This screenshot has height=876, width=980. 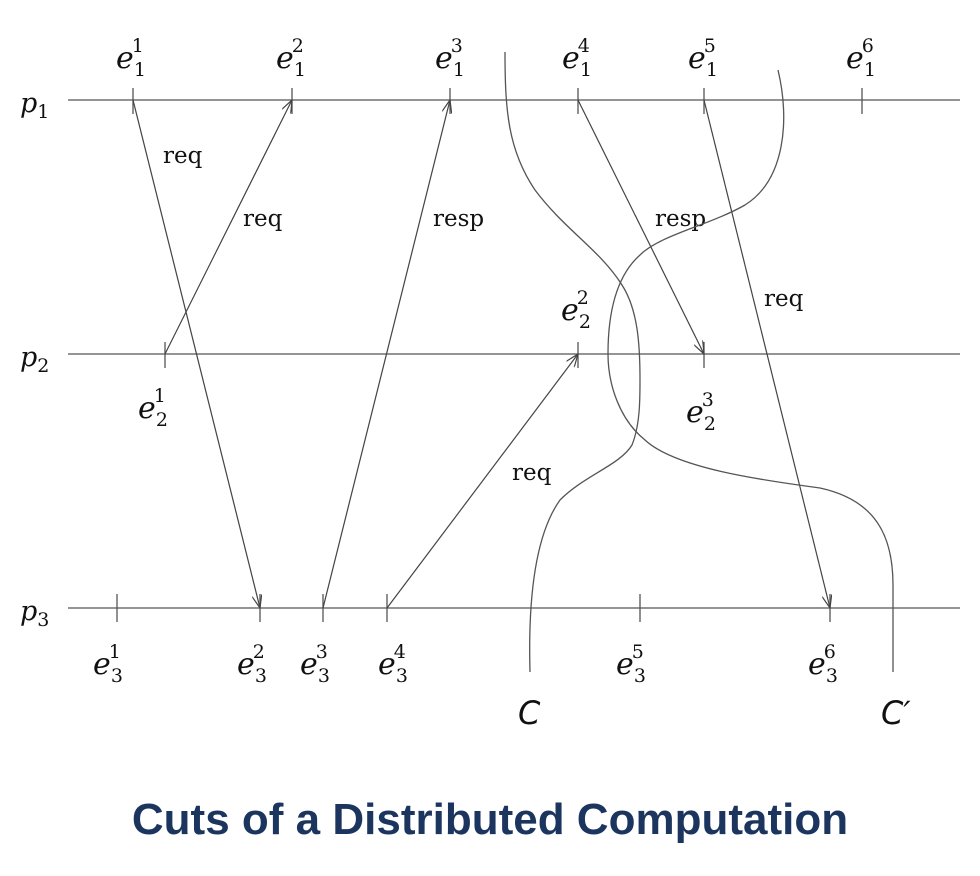 What do you see at coordinates (896, 713) in the screenshot?
I see `cut-label-Cprime: C′` at bounding box center [896, 713].